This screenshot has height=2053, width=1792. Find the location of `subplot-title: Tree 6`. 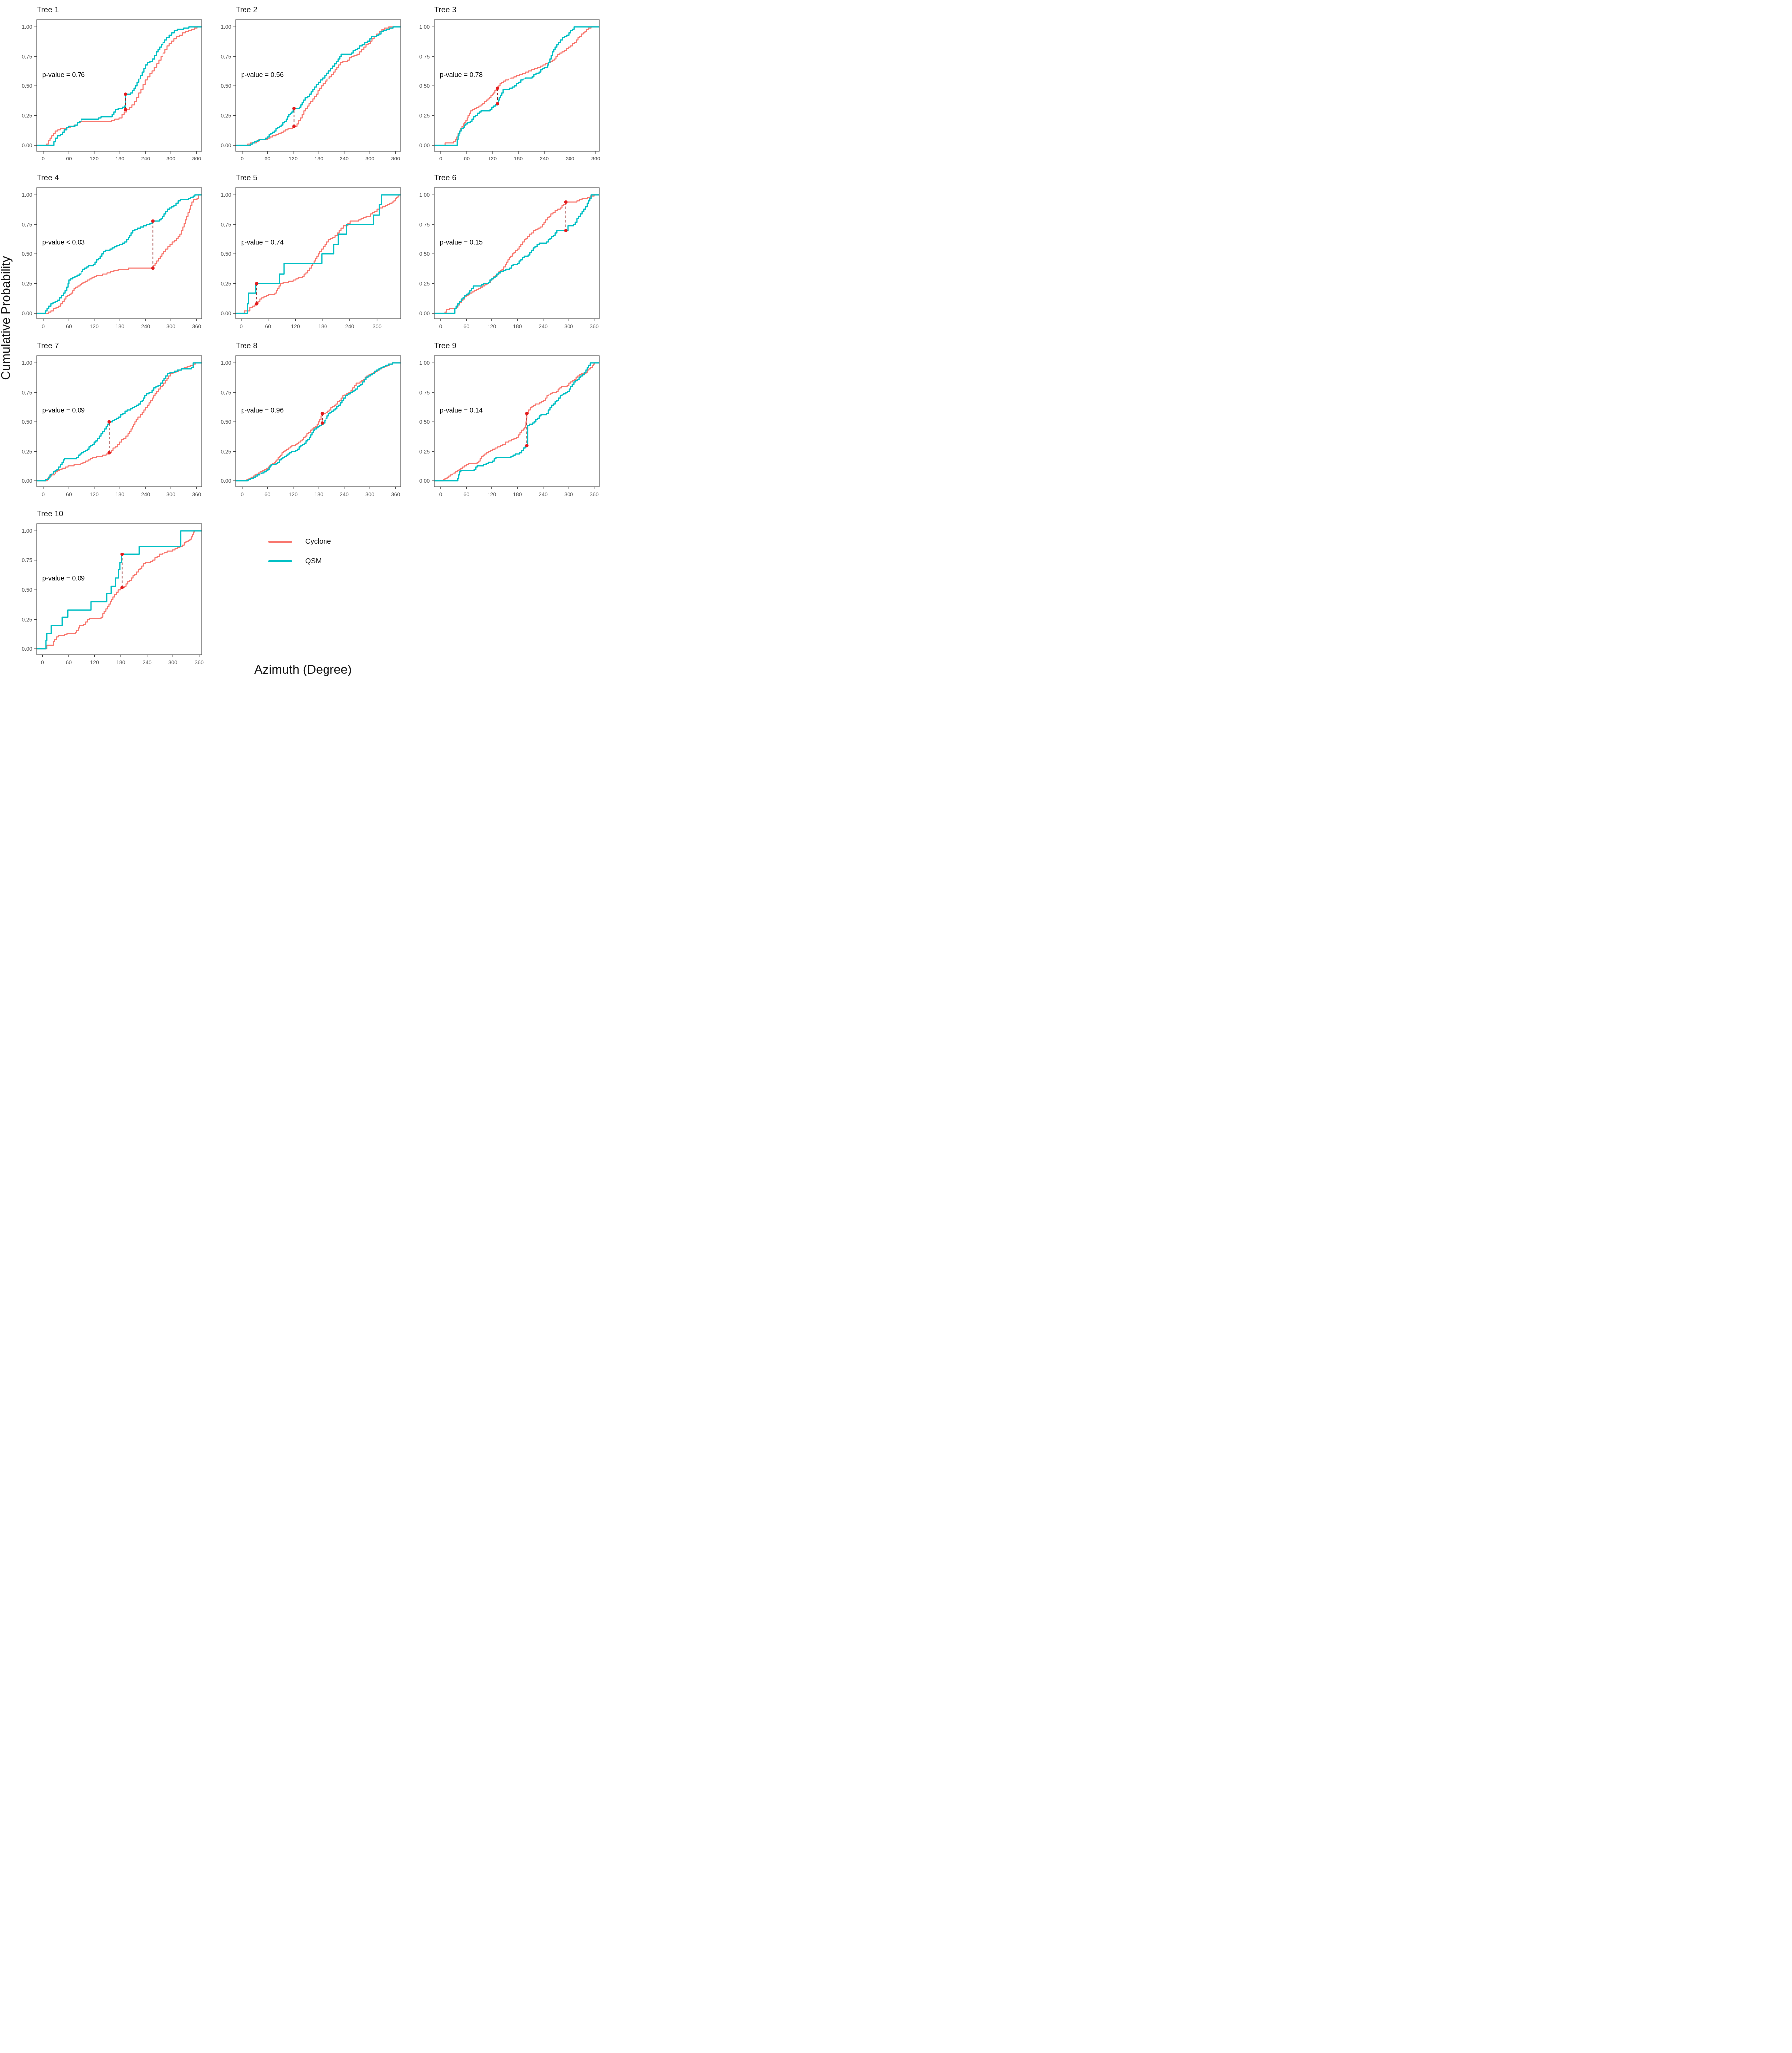

subplot-title: Tree 6 is located at coordinates (445, 178).